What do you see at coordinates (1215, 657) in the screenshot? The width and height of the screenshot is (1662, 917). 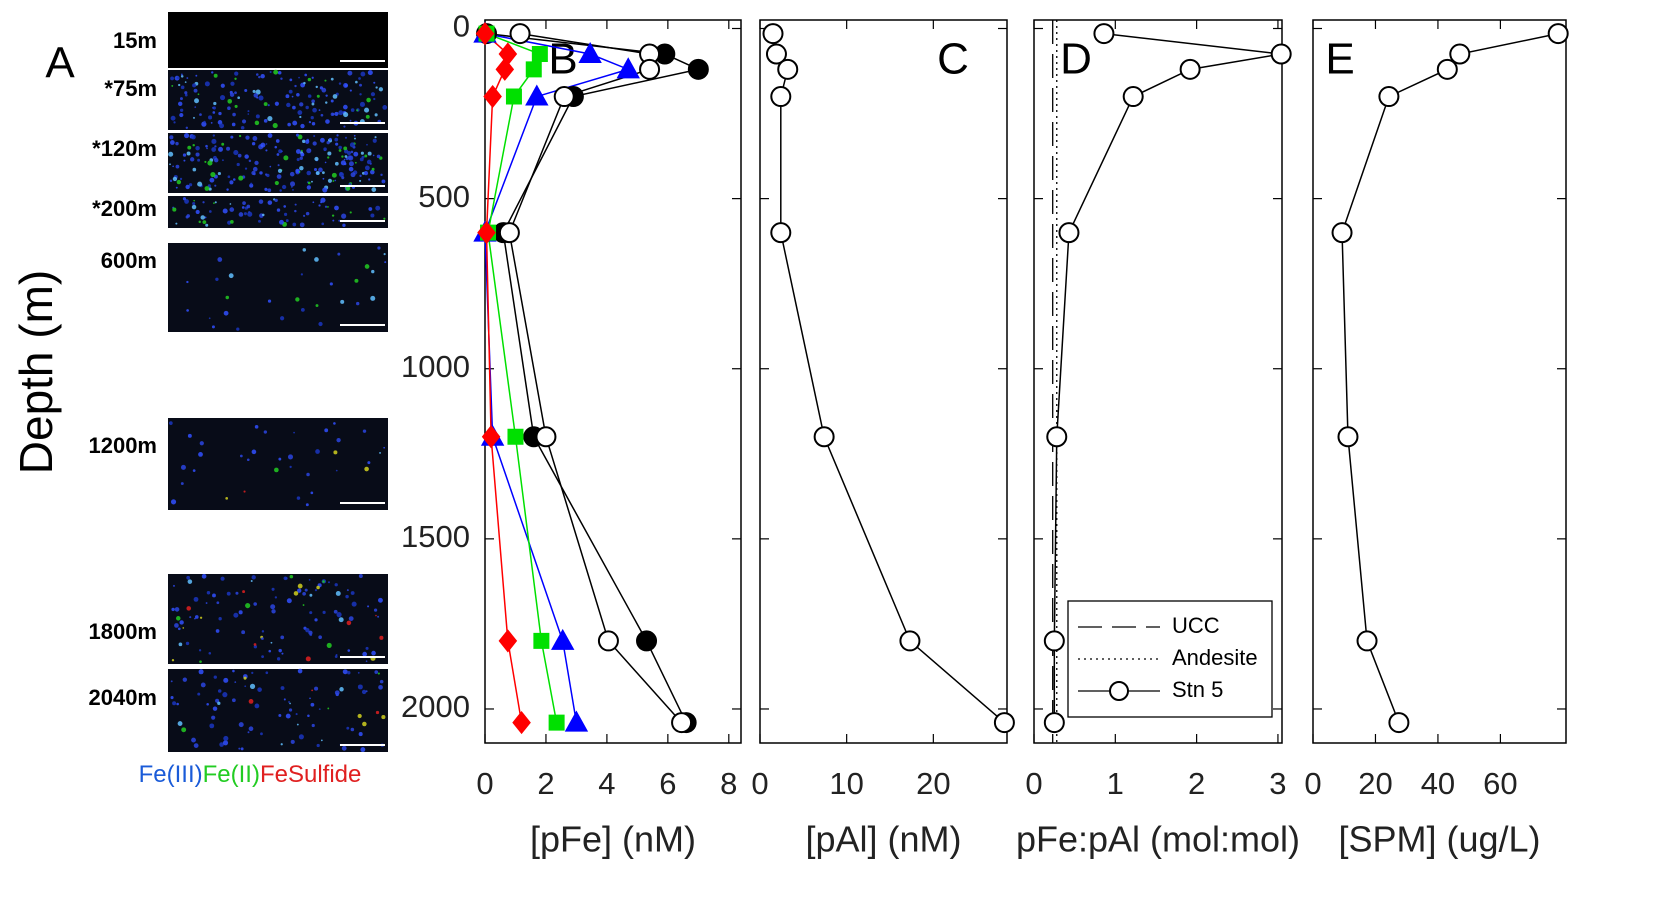 I see `legend-label: Andesite` at bounding box center [1215, 657].